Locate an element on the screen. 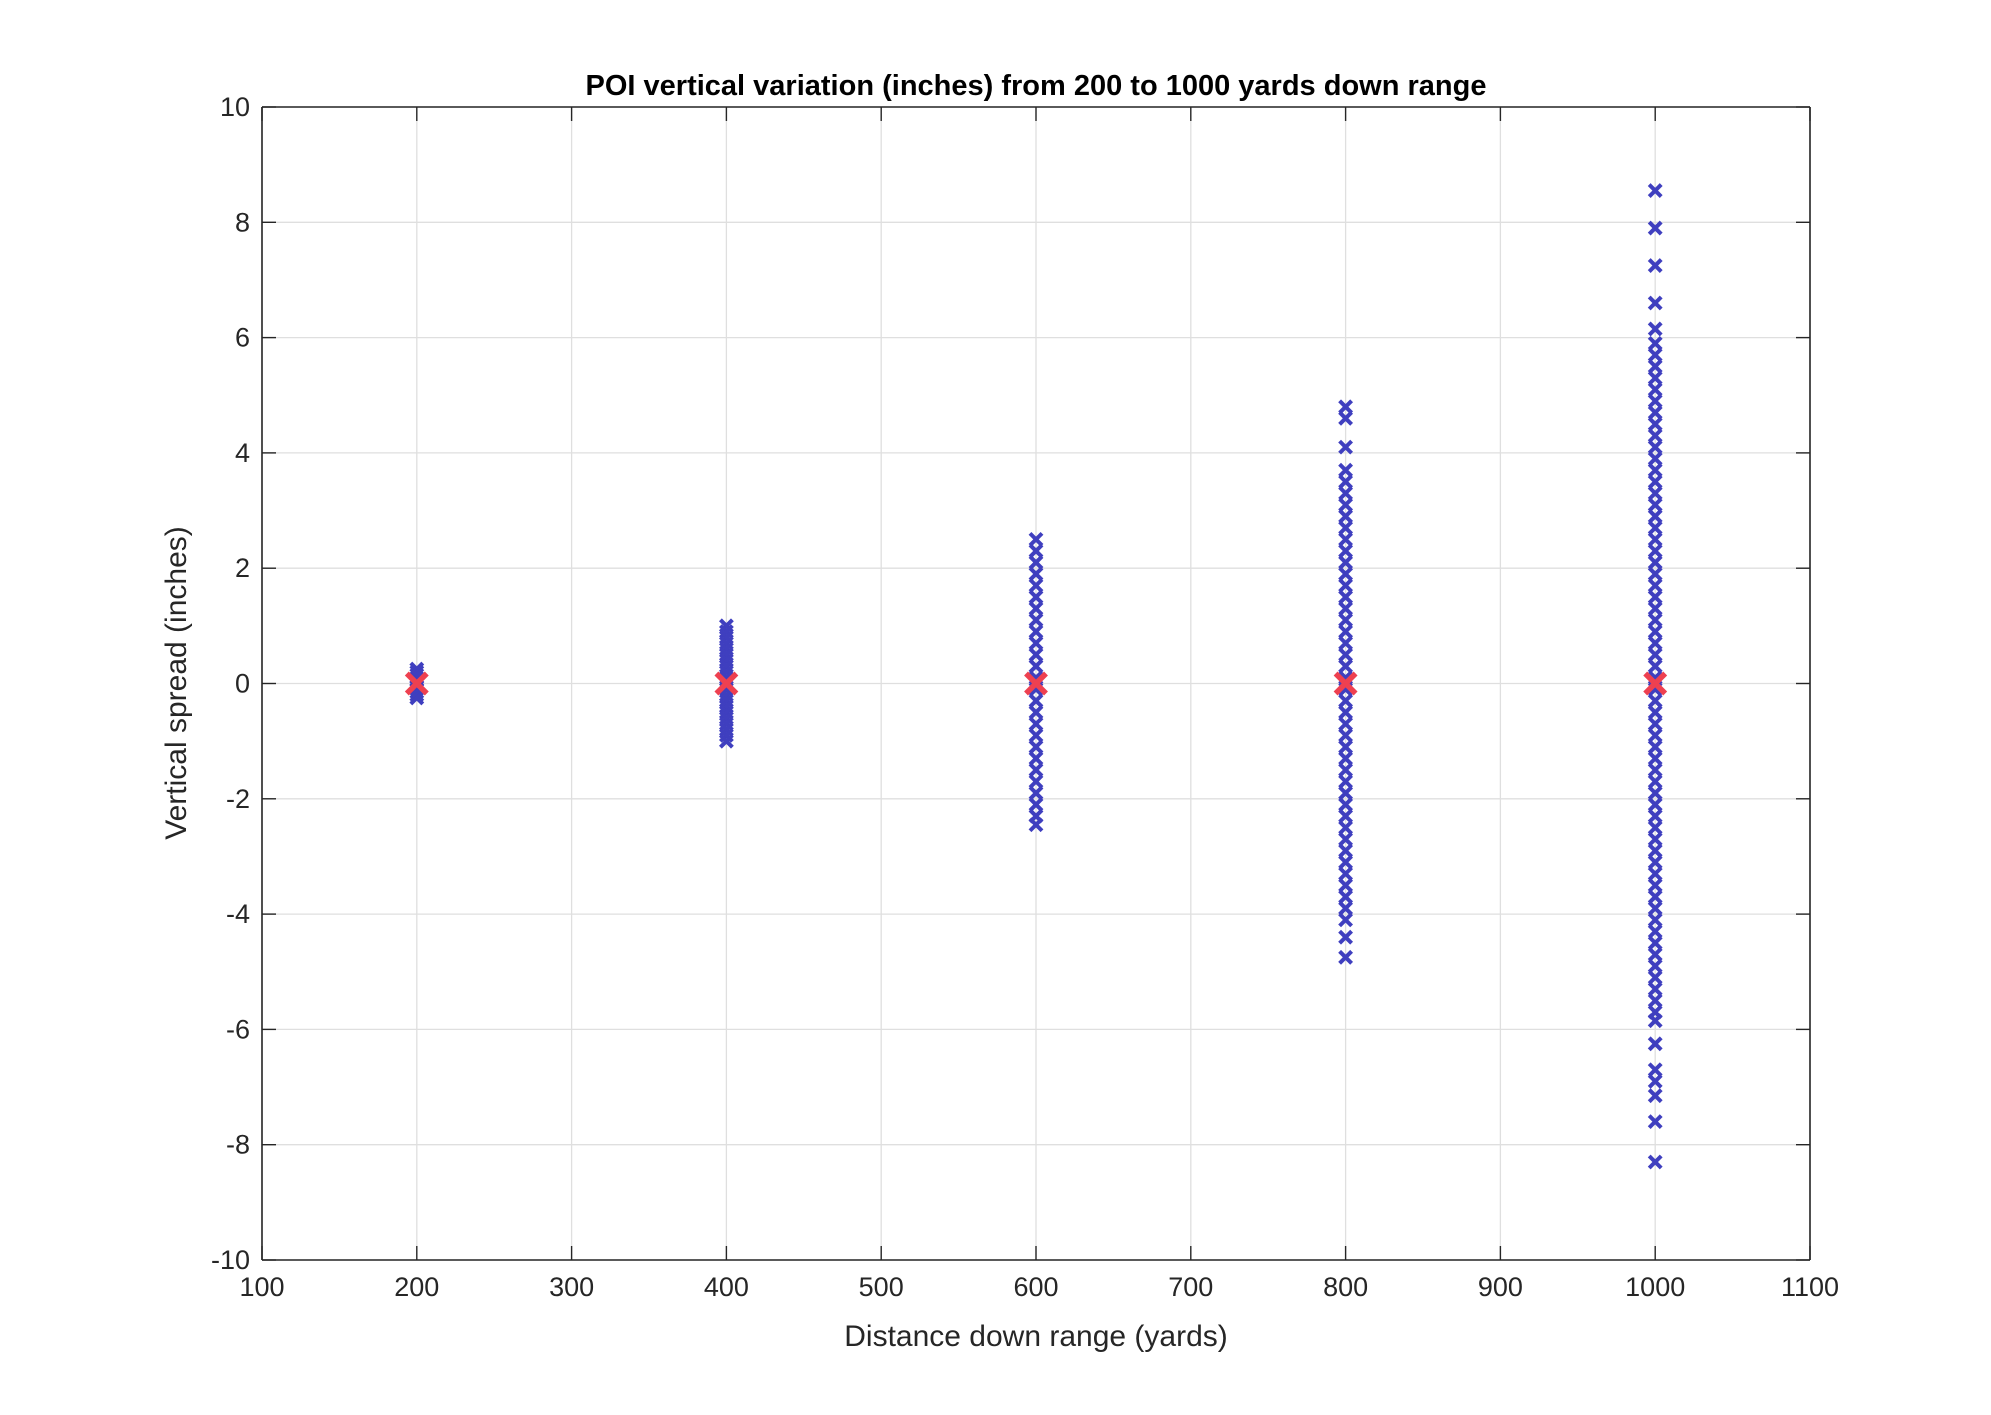 The width and height of the screenshot is (1991, 1415). x-tick-label: 900 is located at coordinates (1500, 1287).